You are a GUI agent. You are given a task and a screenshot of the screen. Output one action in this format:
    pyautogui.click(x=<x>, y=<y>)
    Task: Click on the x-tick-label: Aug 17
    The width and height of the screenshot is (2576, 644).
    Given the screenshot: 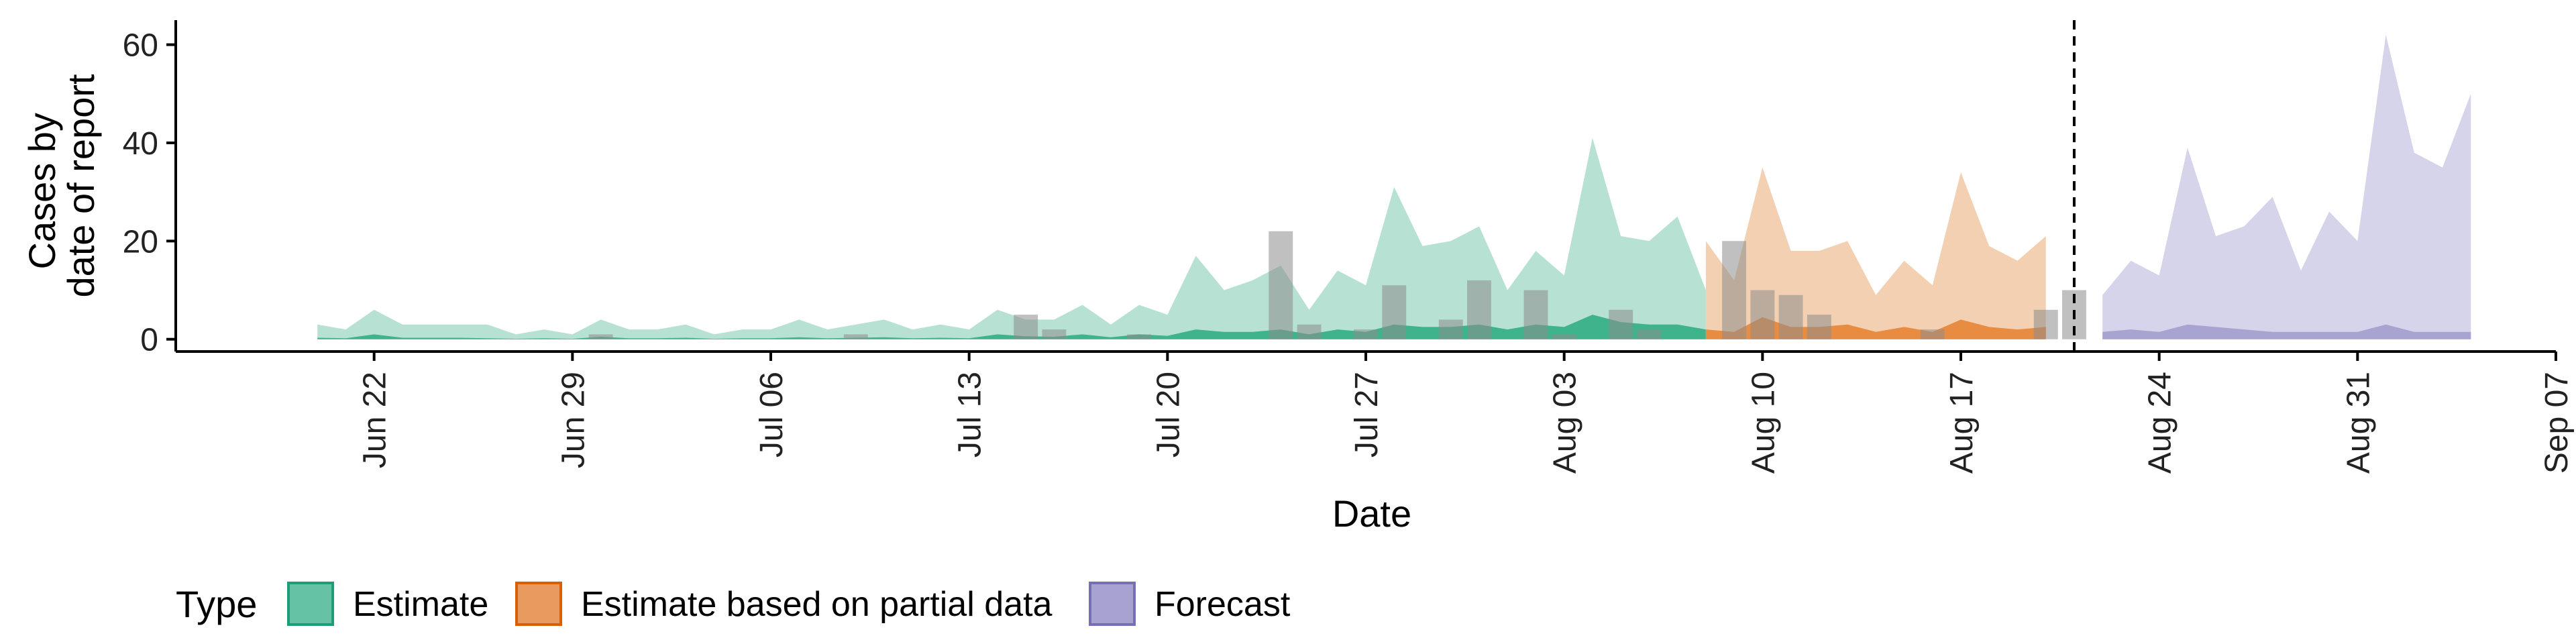 What is the action you would take?
    pyautogui.click(x=1962, y=423)
    